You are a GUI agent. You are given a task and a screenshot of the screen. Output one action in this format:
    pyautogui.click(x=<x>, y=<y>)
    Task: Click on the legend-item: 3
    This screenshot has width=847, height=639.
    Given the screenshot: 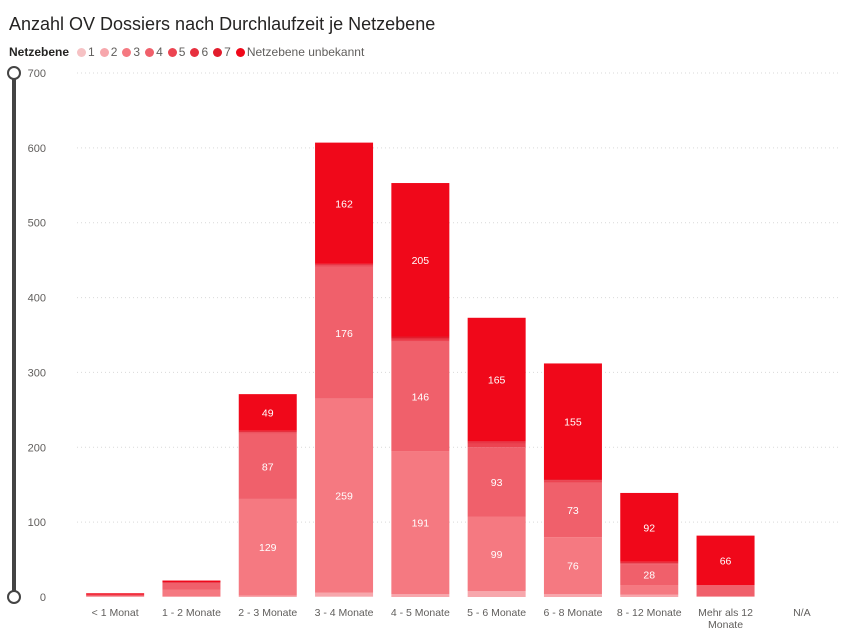 What is the action you would take?
    pyautogui.click(x=131, y=52)
    